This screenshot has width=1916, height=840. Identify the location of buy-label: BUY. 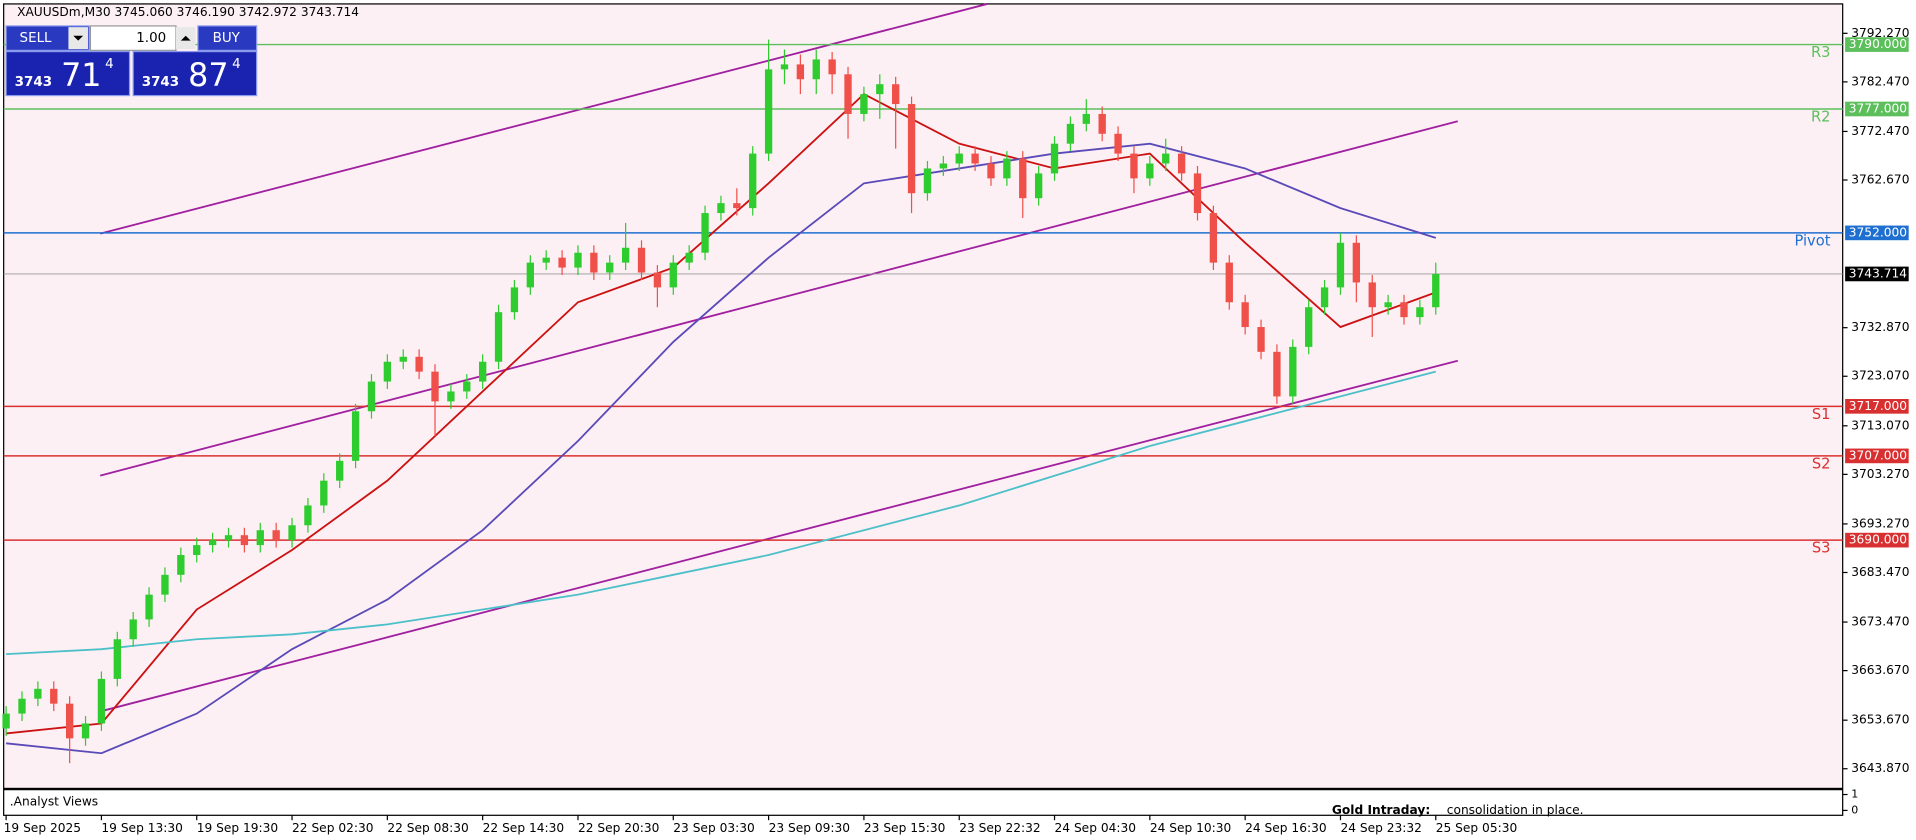
(227, 38).